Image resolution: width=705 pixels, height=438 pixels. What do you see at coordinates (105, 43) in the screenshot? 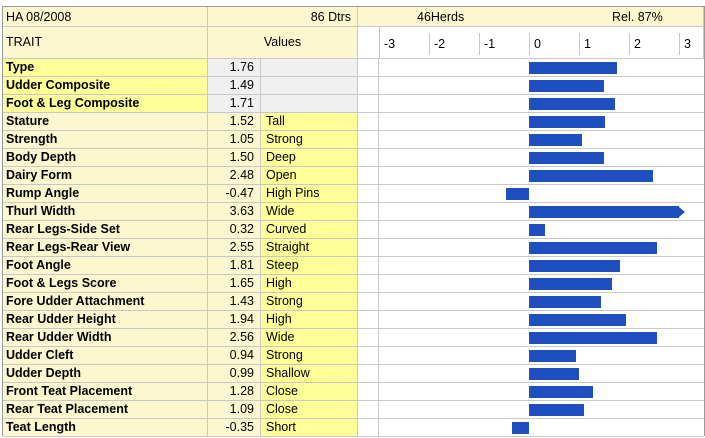
I see `header-trait: TRAIT` at bounding box center [105, 43].